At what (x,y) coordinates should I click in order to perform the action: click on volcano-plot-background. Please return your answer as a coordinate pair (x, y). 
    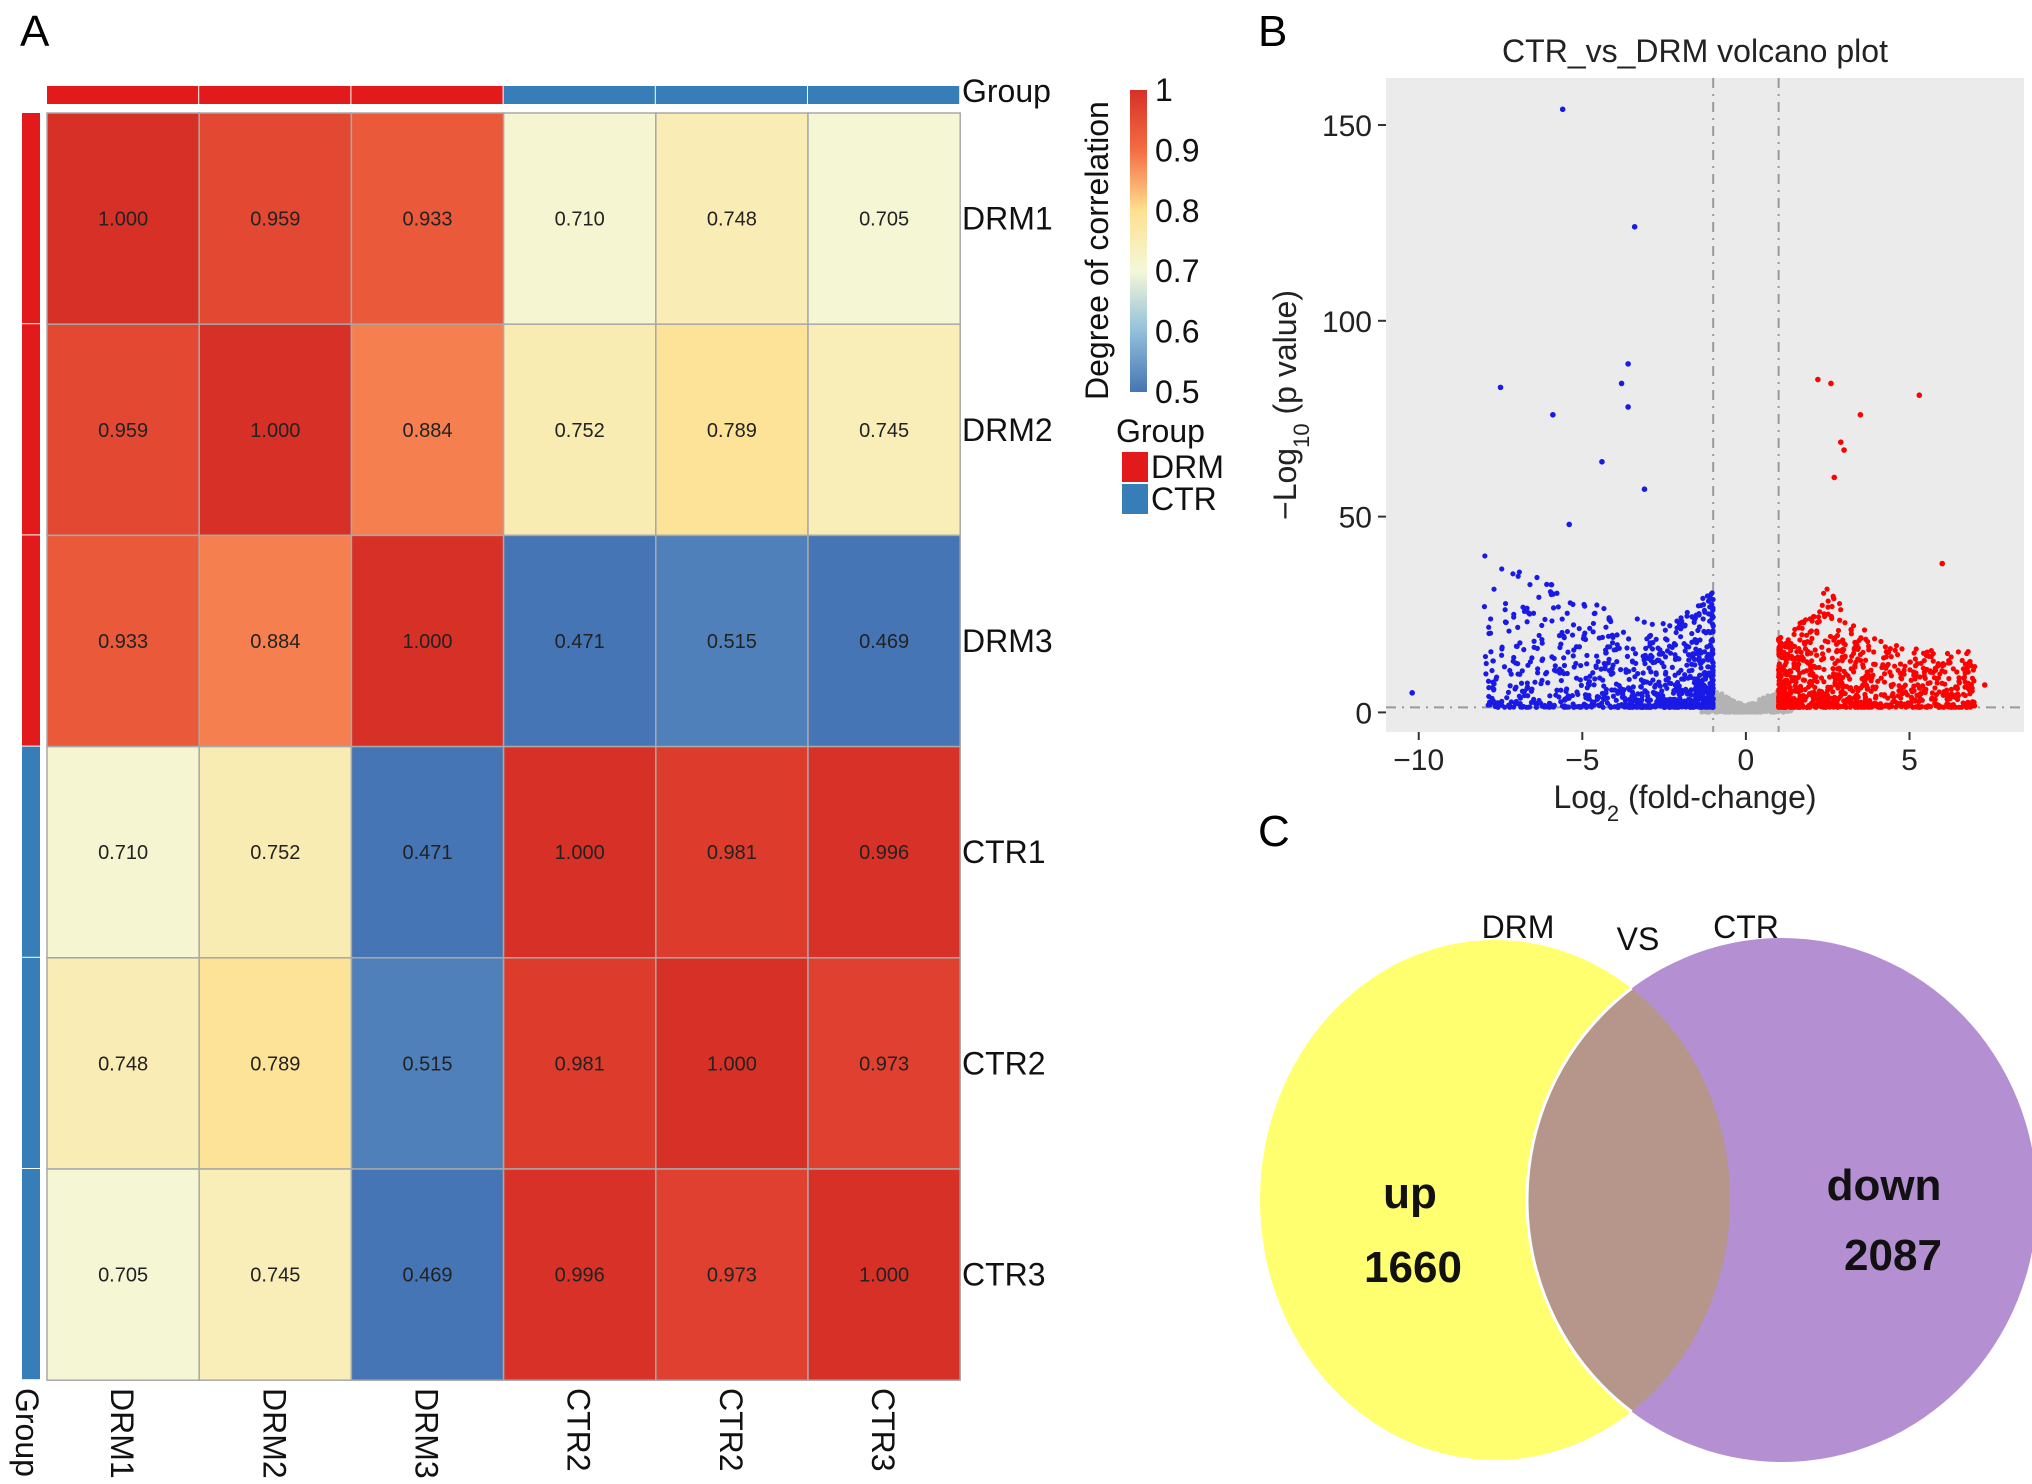
    Looking at the image, I should click on (1705, 405).